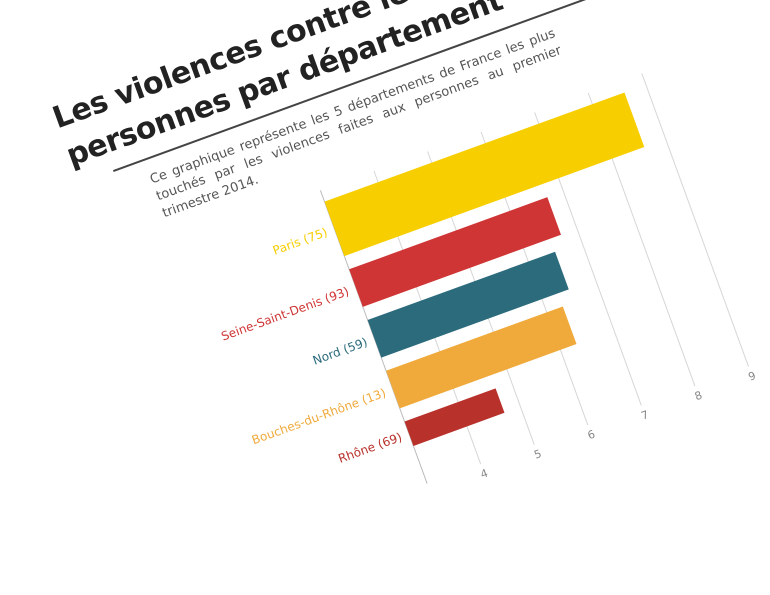 Image resolution: width=770 pixels, height=595 pixels. Describe the element at coordinates (340, 351) in the screenshot. I see `category-label-3: Nord (59)` at that location.